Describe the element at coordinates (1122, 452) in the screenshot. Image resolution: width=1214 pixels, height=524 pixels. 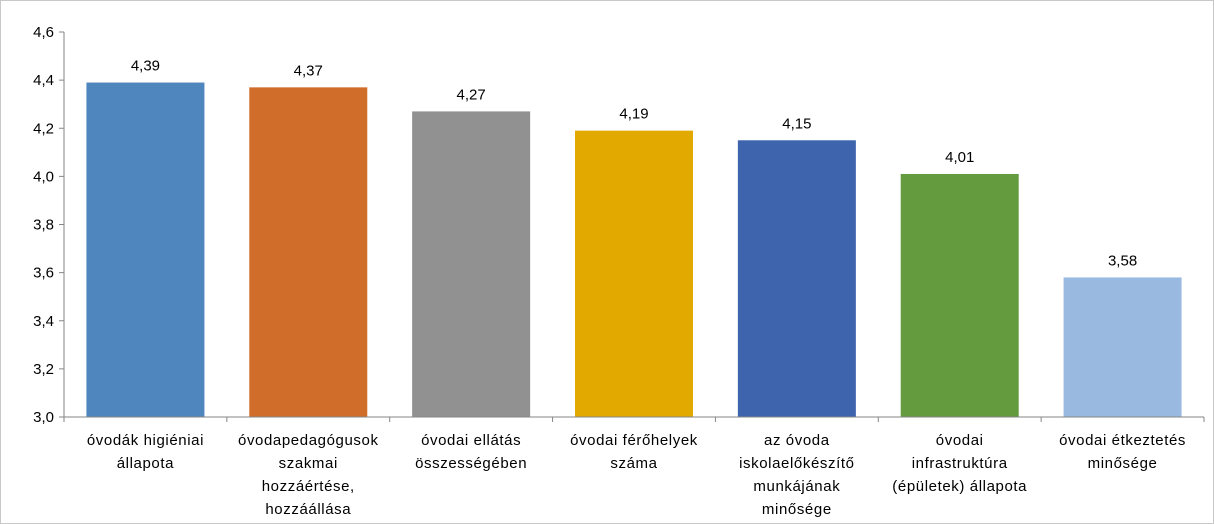
I see `x-tick-label: óvodai étkeztetés minősége` at that location.